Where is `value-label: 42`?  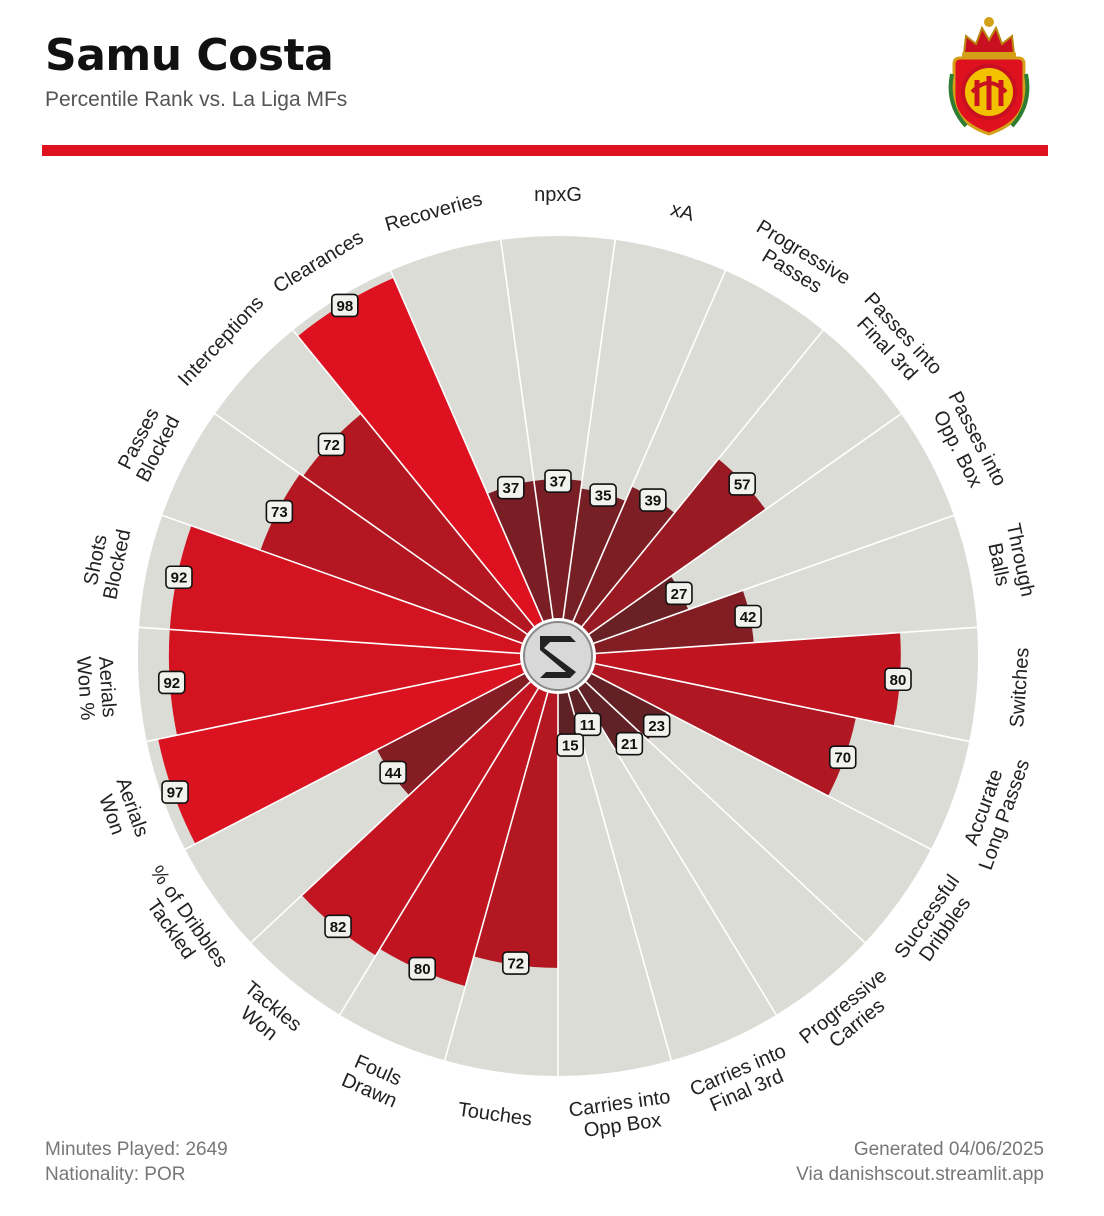 value-label: 42 is located at coordinates (748, 617).